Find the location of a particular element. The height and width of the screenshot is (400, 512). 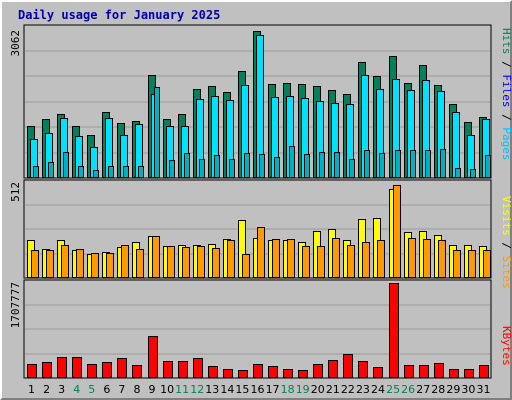

chart-title: Daily usage for January 2025 is located at coordinates (119, 15).